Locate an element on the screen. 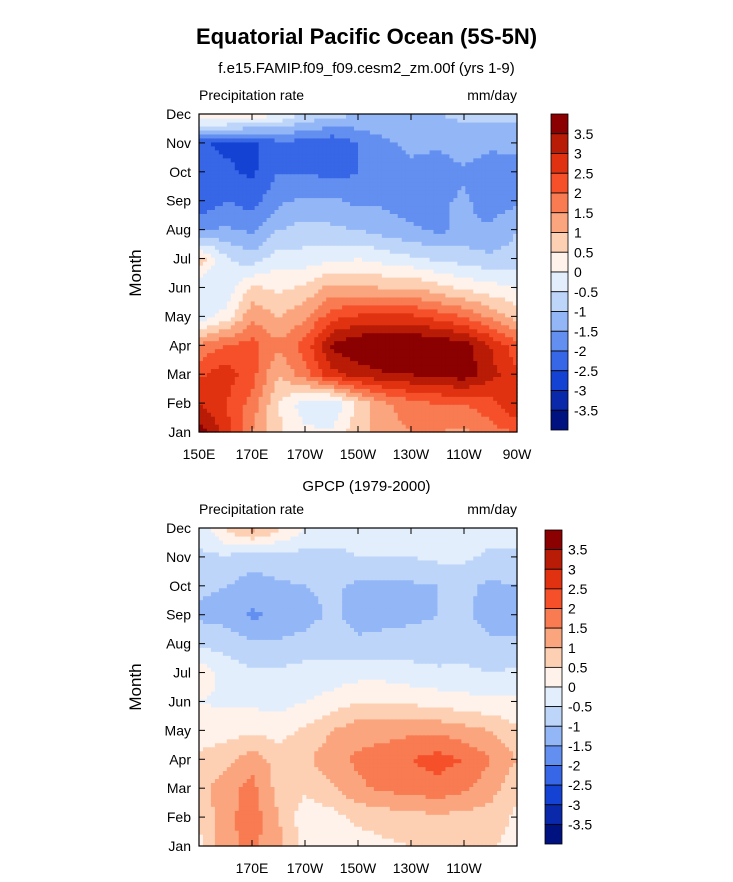  bottom-left-label: Precipitation rate is located at coordinates (252, 509).